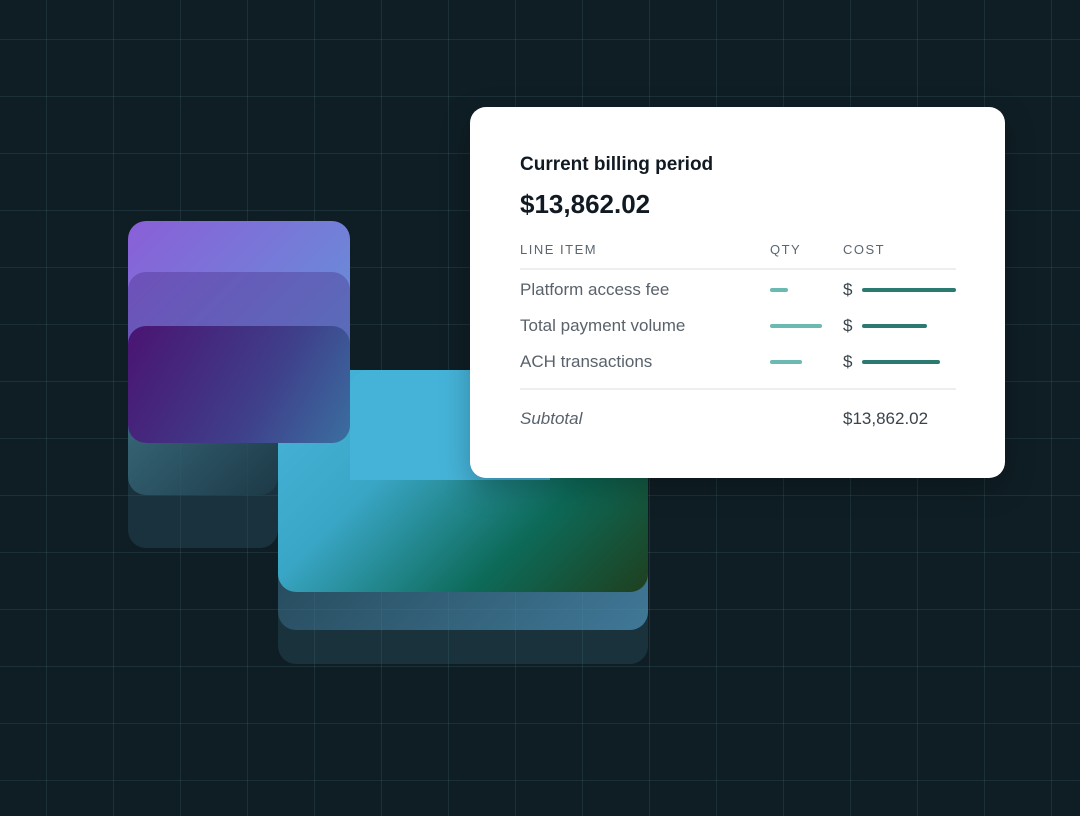 Image resolution: width=1080 pixels, height=816 pixels. Describe the element at coordinates (738, 389) in the screenshot. I see `subtotal-divider` at that location.